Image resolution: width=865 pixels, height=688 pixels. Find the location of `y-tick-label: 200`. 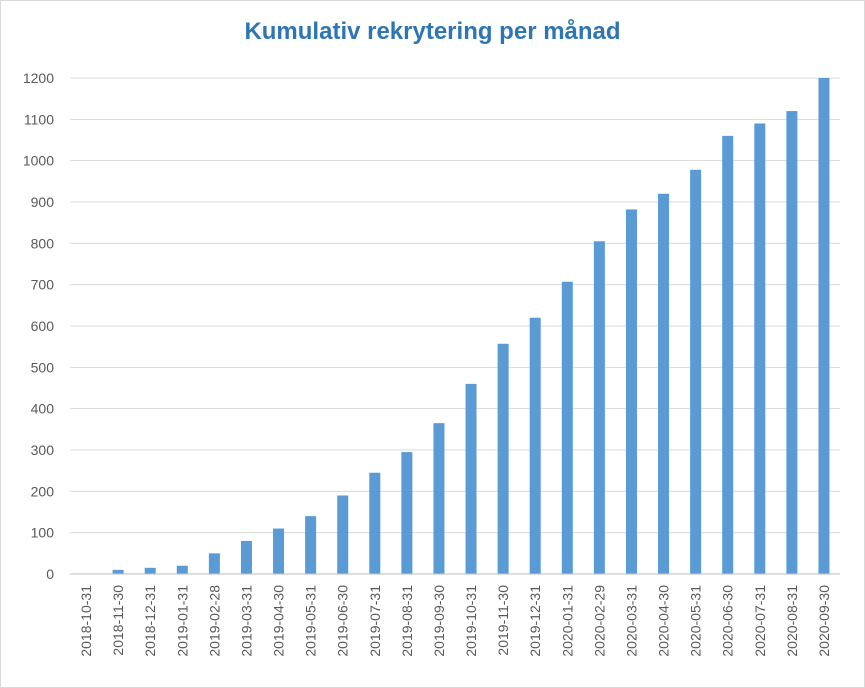

y-tick-label: 200 is located at coordinates (43, 491).